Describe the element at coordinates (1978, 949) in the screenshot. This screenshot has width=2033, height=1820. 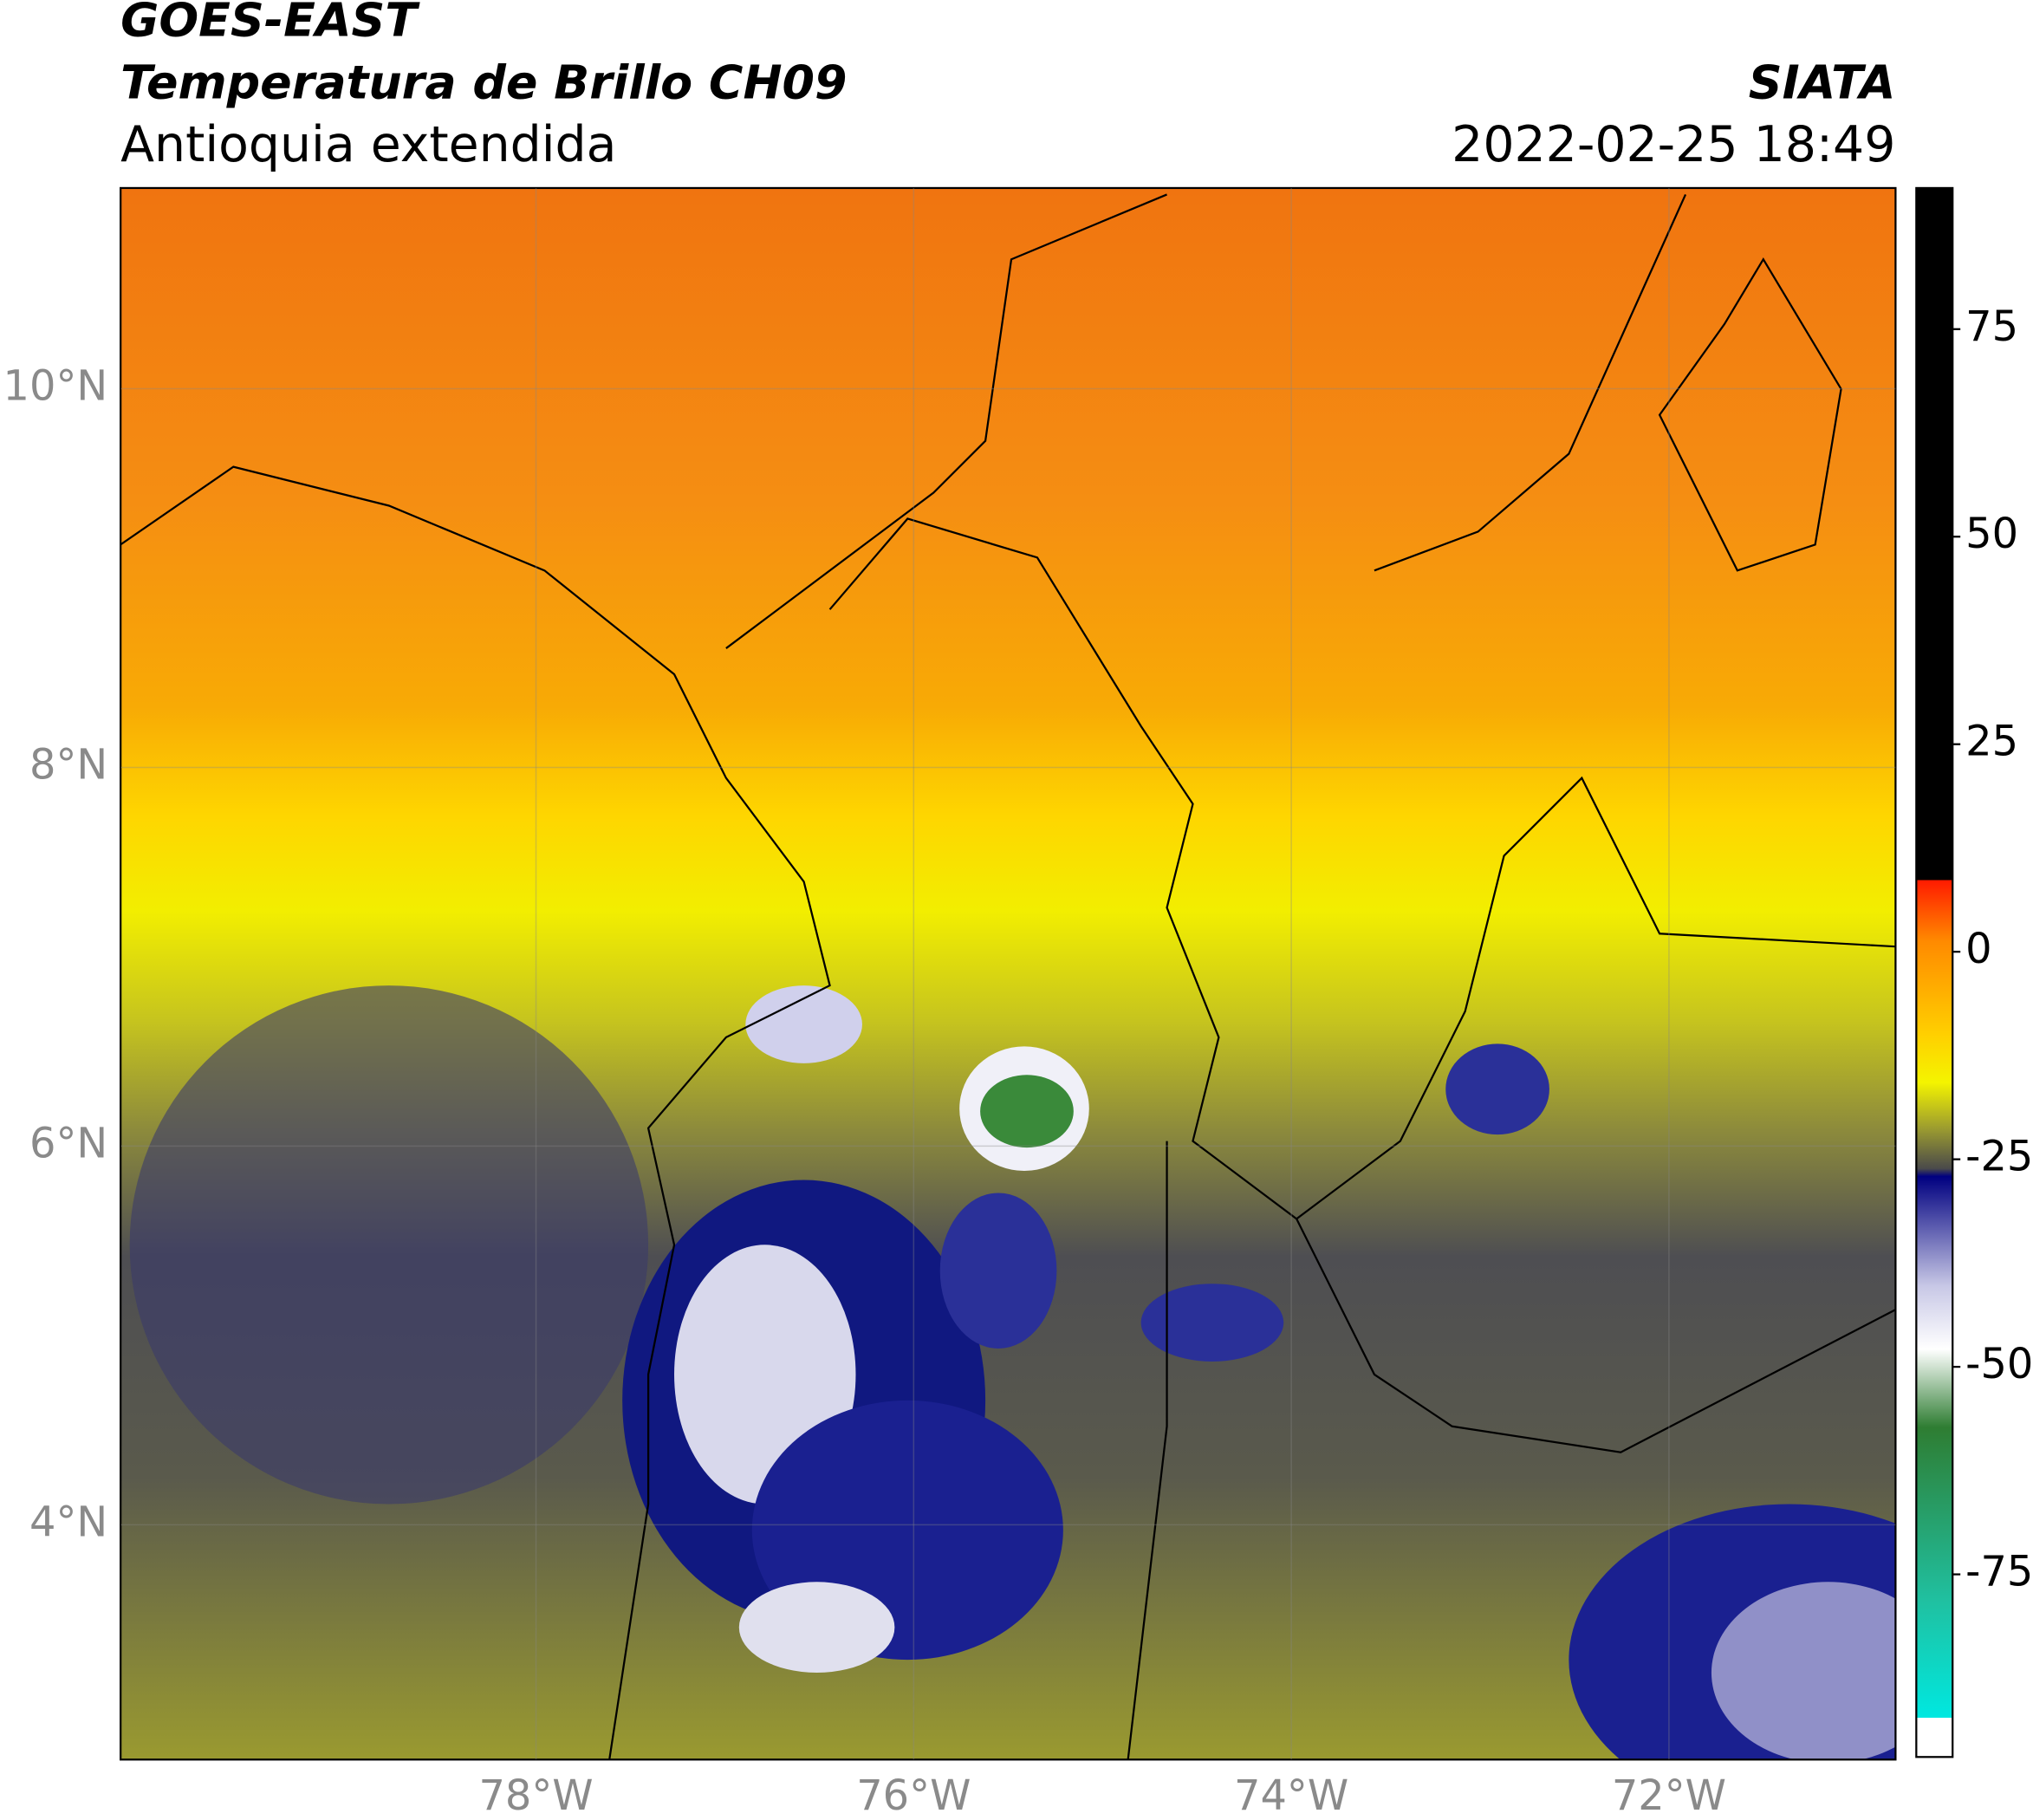
I see `colorbar-tick-label: 0` at that location.